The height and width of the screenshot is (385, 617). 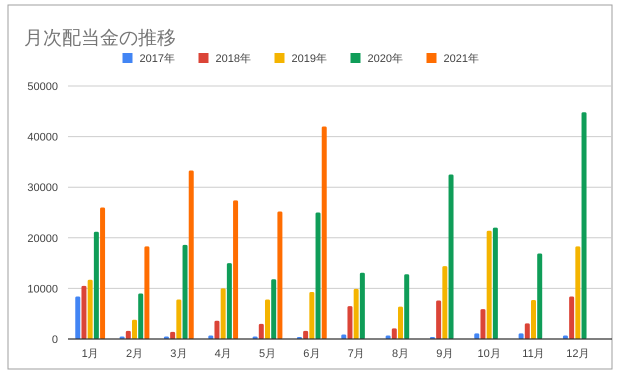 I want to click on x-tick-label: 8月, so click(x=401, y=354).